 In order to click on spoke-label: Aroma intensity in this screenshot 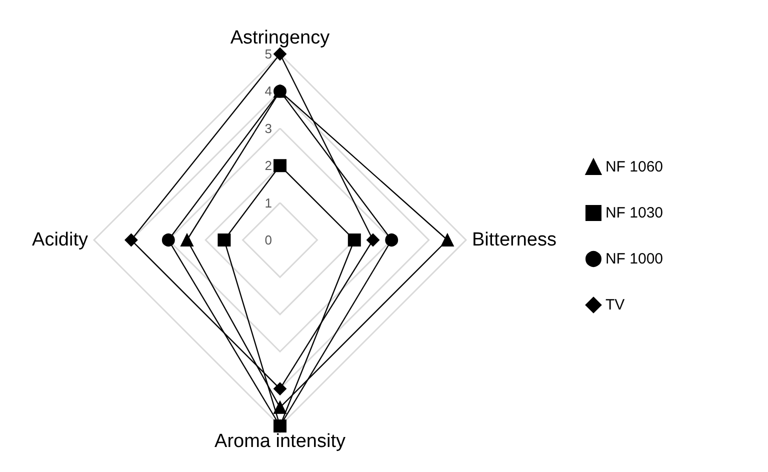, I will do `click(280, 441)`.